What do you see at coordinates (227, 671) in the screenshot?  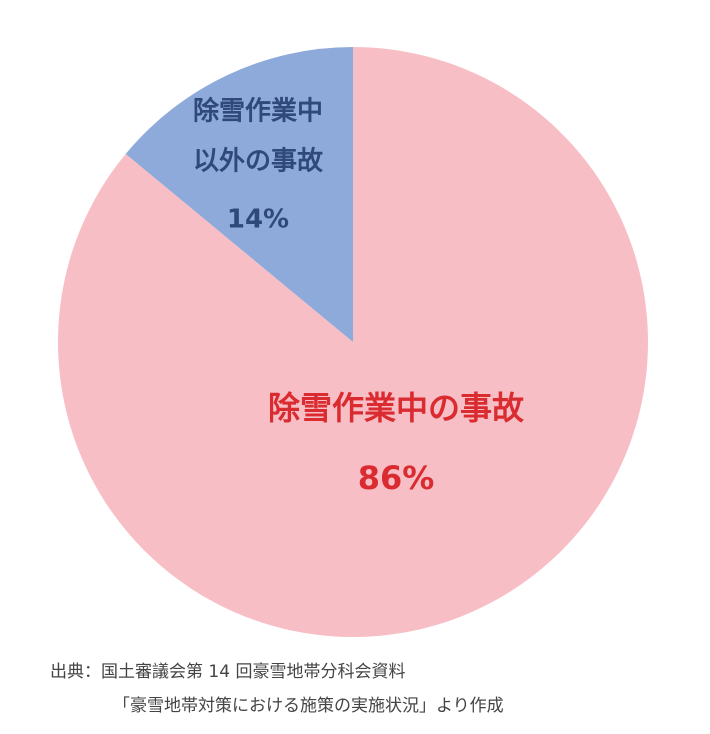 I see `source-line: 出典：国土審議会第 14 回豪雪地帯分科会資料` at bounding box center [227, 671].